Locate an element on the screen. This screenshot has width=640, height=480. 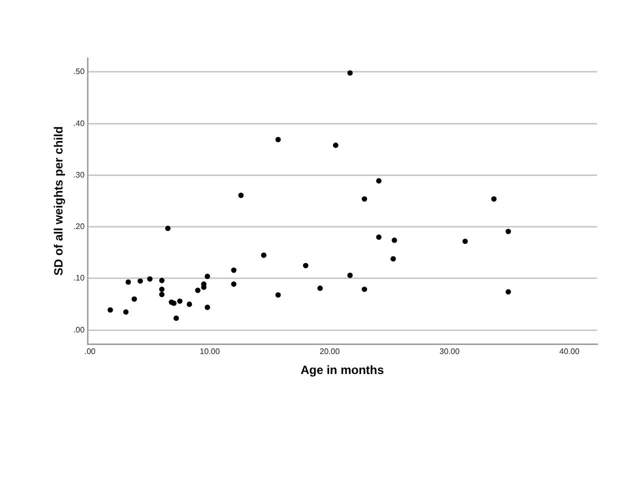
x-tick-label: 30.00 is located at coordinates (450, 351).